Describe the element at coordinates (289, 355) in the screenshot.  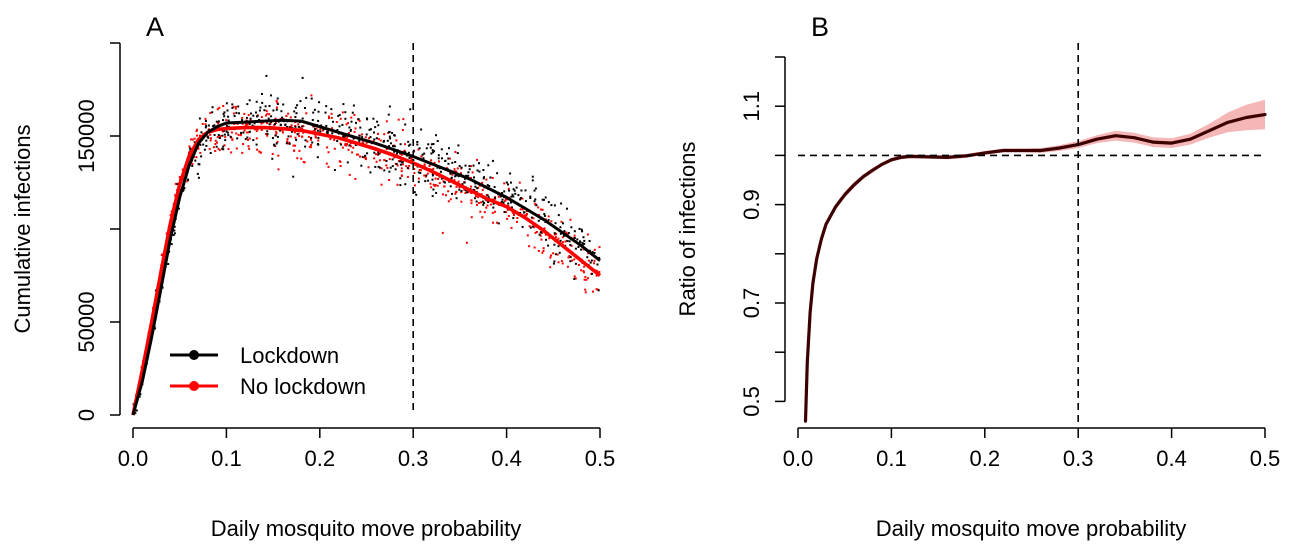
I see `legend-label-lockdown: Lockdown` at that location.